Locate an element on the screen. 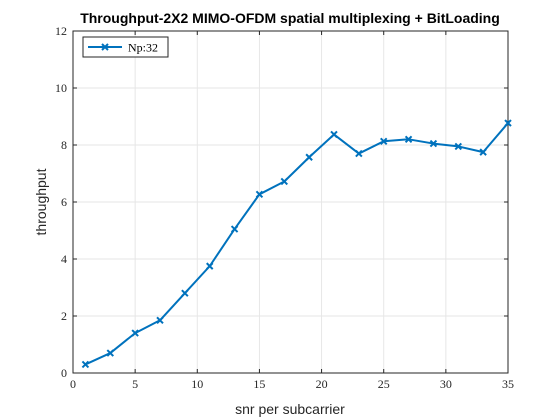  x-tick-label: 30 is located at coordinates (446, 384).